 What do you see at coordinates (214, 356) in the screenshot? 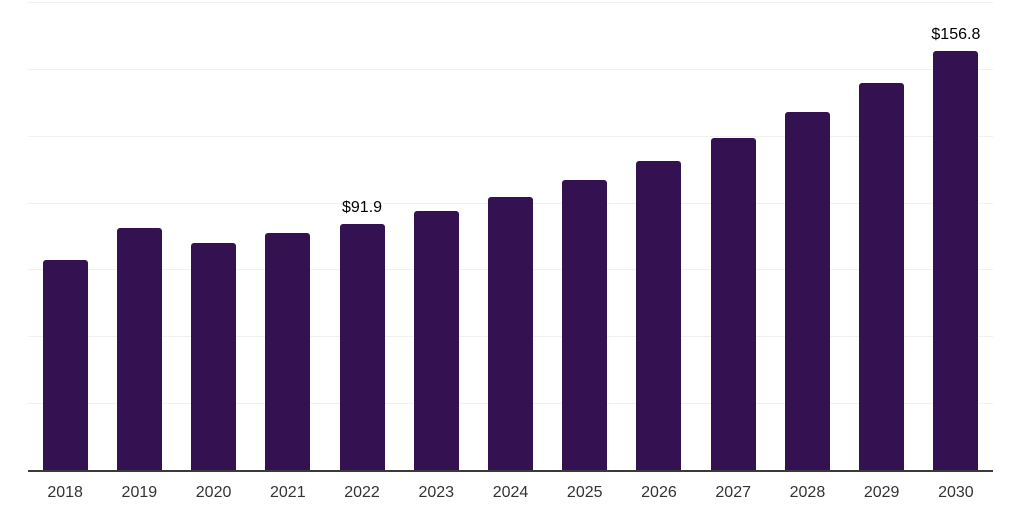
I see `bar-2020` at bounding box center [214, 356].